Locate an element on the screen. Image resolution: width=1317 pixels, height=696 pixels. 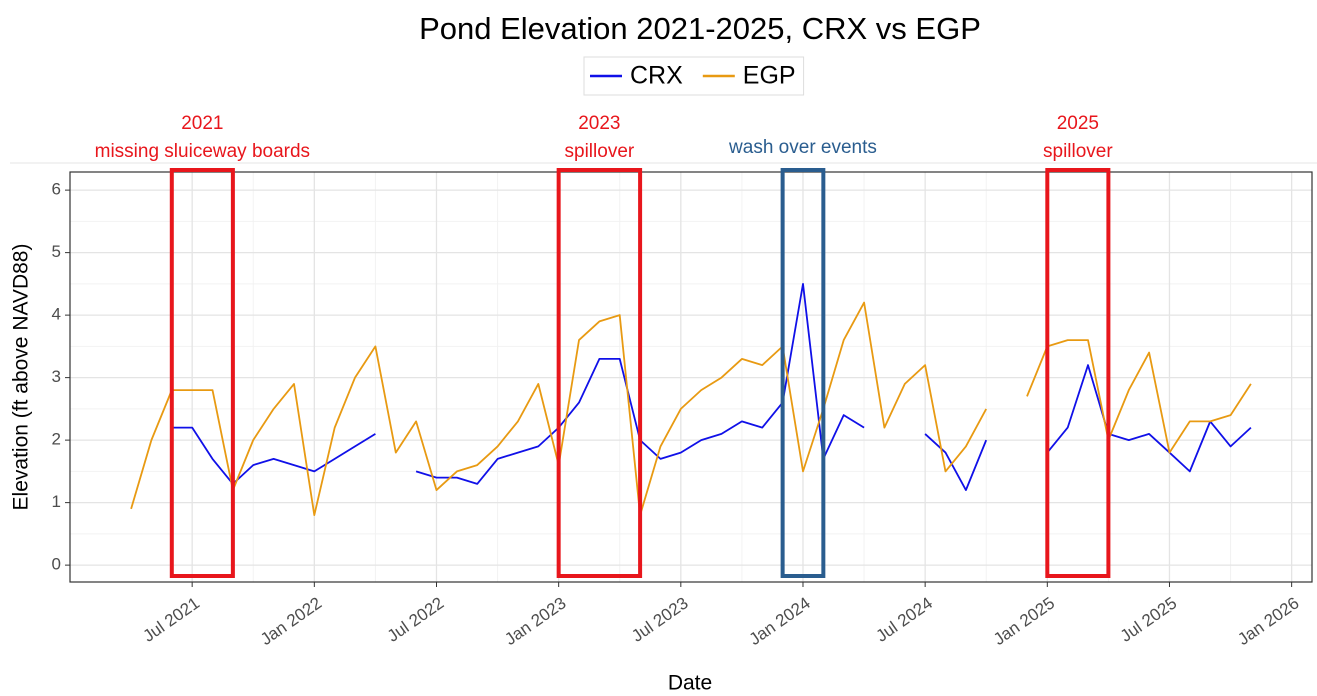
y-tick-label: 2 is located at coordinates (56, 439).